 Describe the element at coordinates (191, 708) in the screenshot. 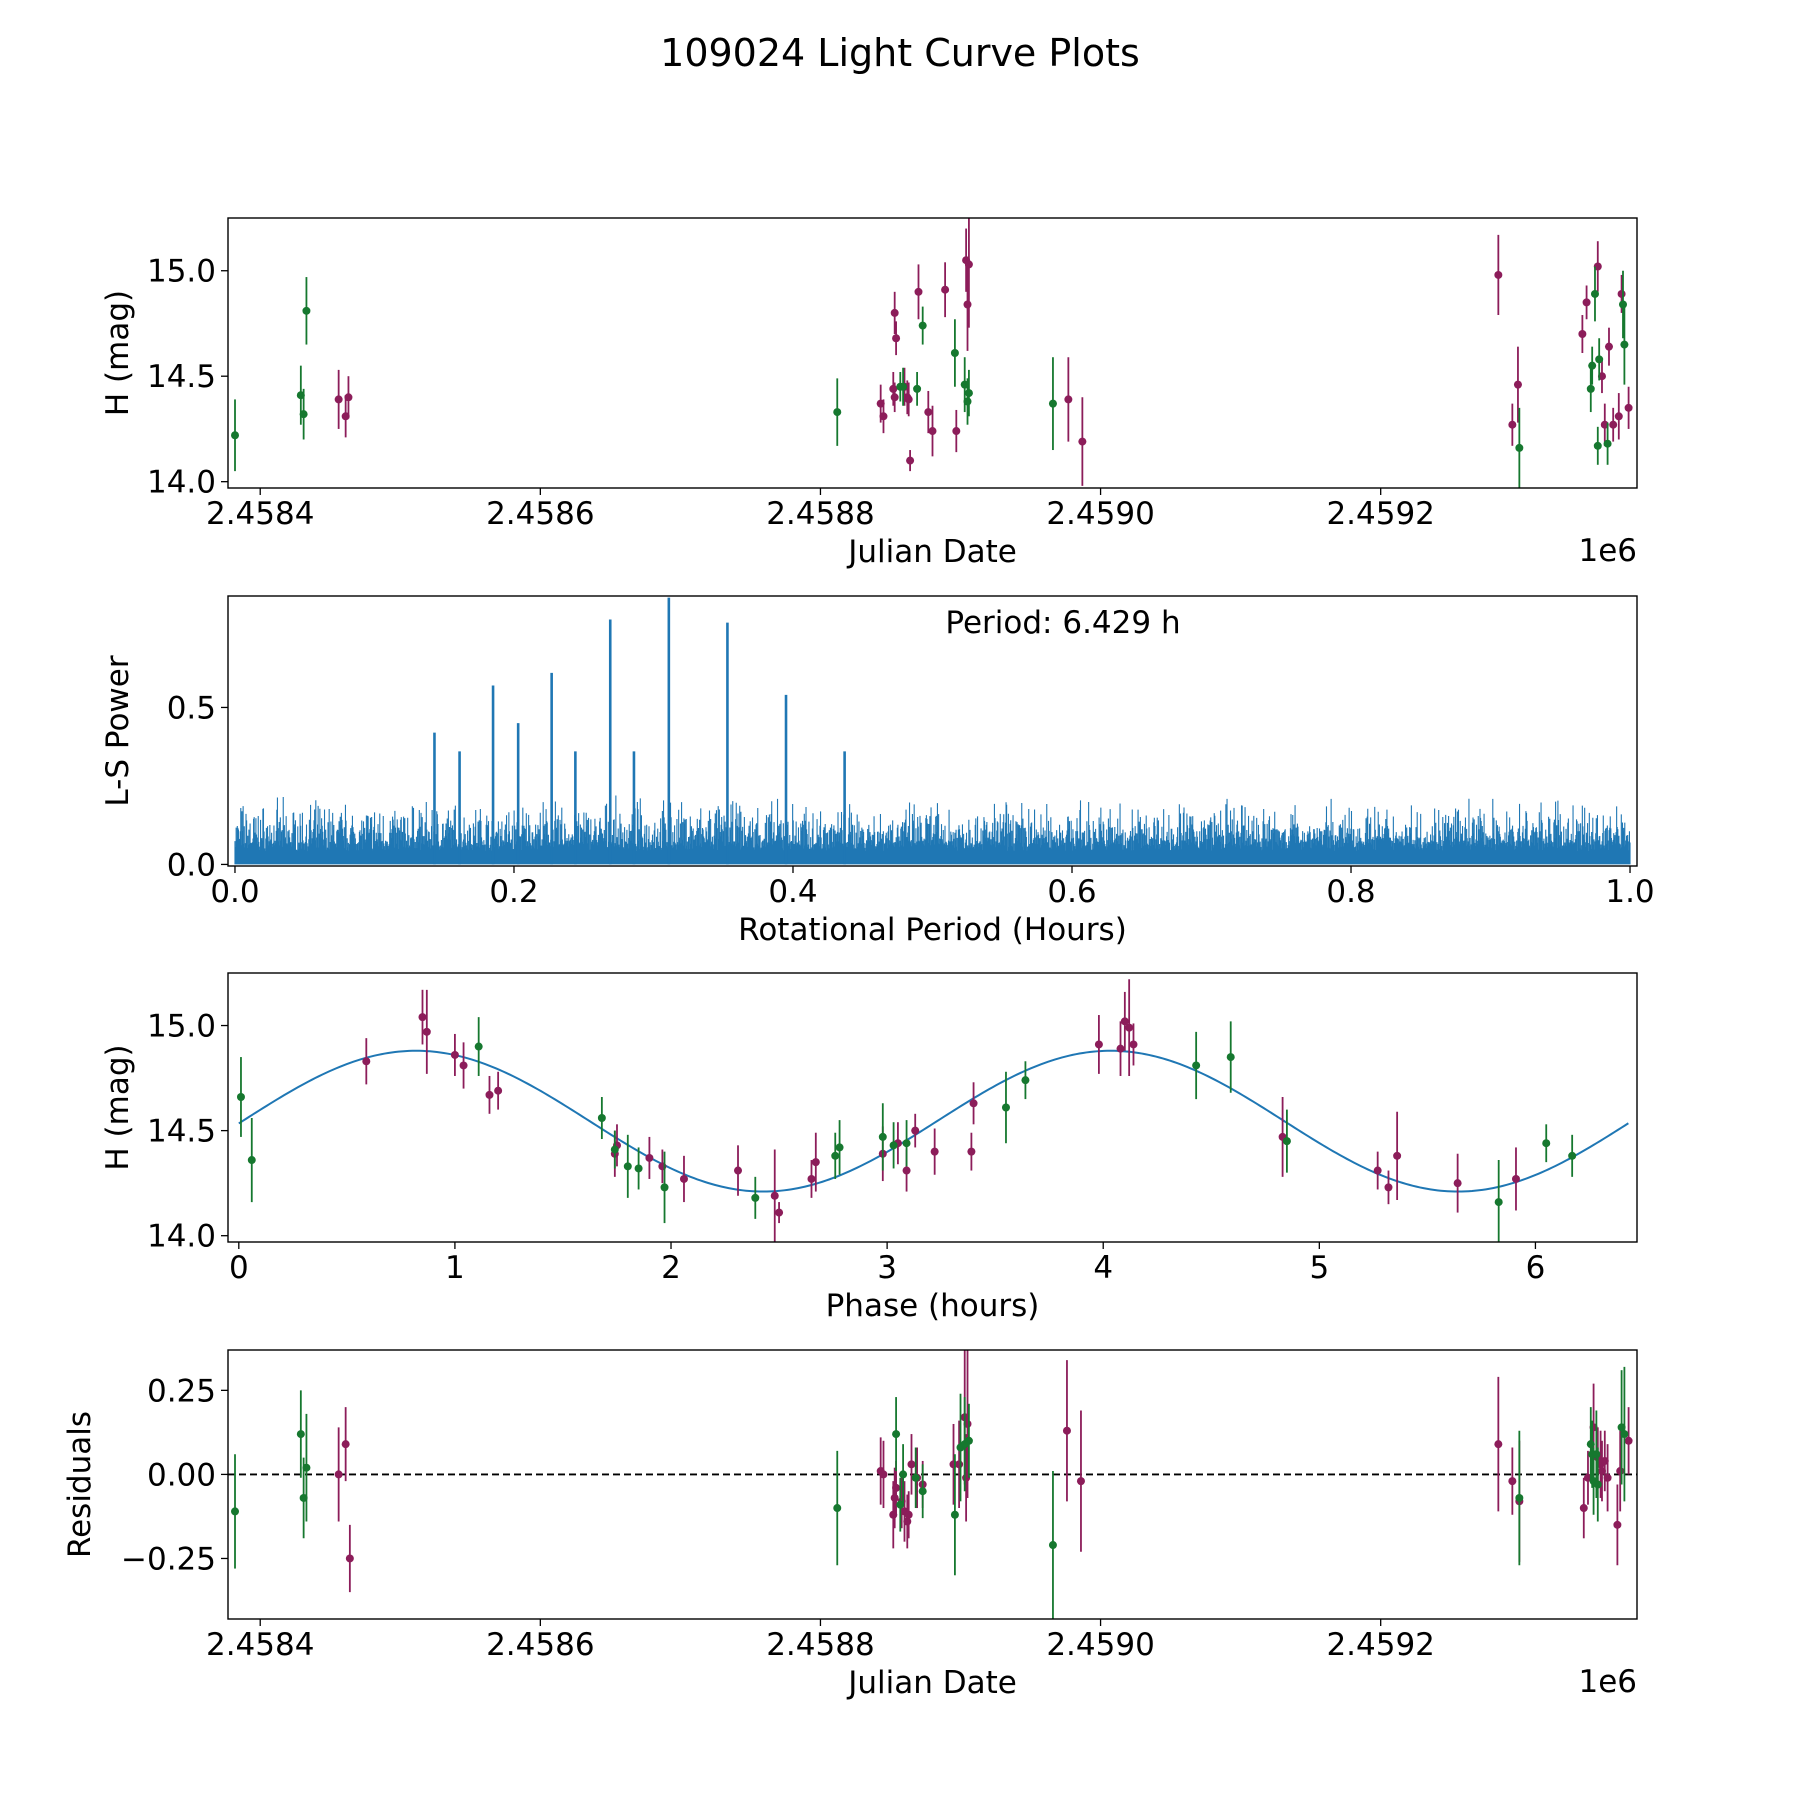

I see `y-tick-label: 0.5` at that location.